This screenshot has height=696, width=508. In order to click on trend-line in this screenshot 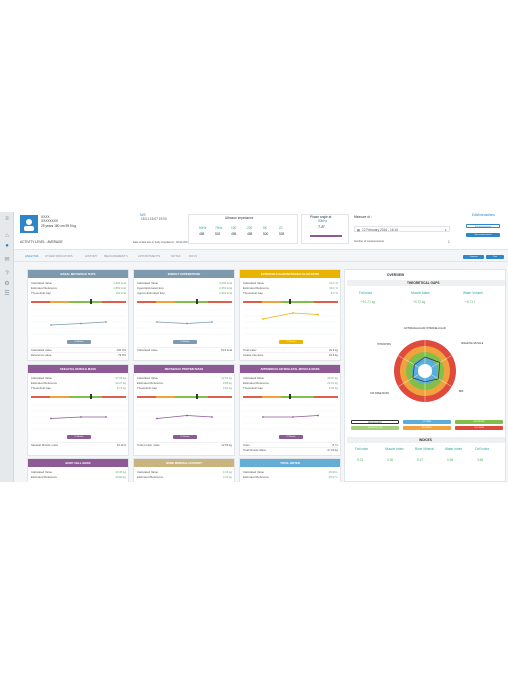, I will do `click(184, 322)`.